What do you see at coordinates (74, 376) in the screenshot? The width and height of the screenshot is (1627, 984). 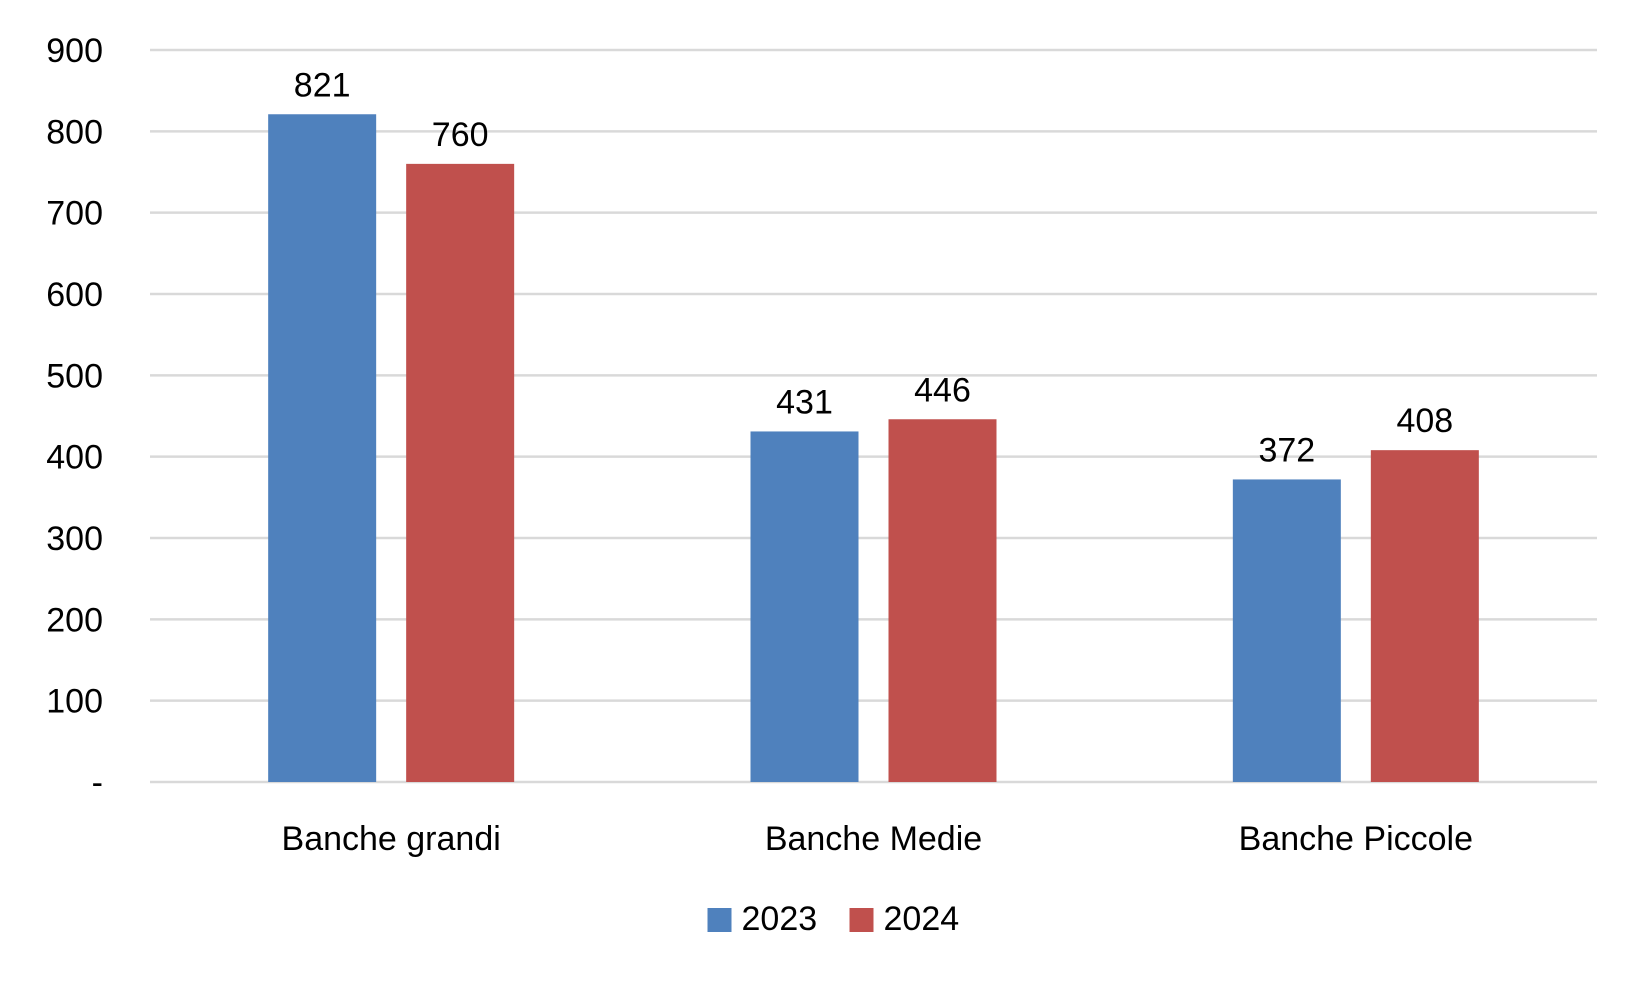 I see `y-tick-label: 500` at bounding box center [74, 376].